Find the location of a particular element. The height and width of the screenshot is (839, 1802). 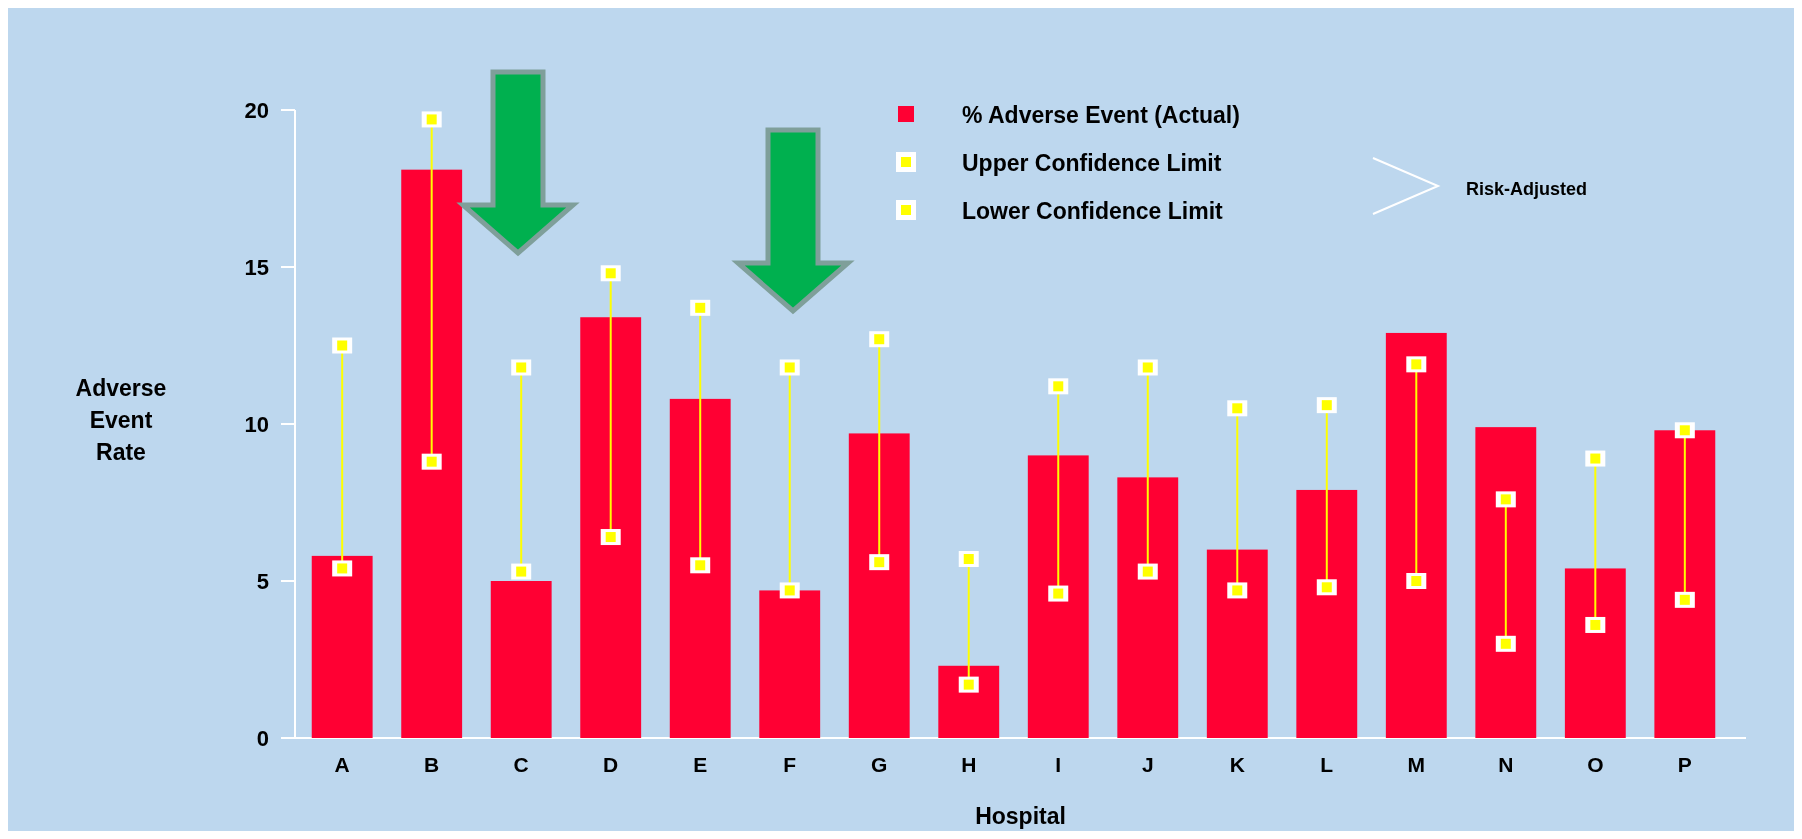

legend-label: Upper Confidence Limit is located at coordinates (1092, 163).